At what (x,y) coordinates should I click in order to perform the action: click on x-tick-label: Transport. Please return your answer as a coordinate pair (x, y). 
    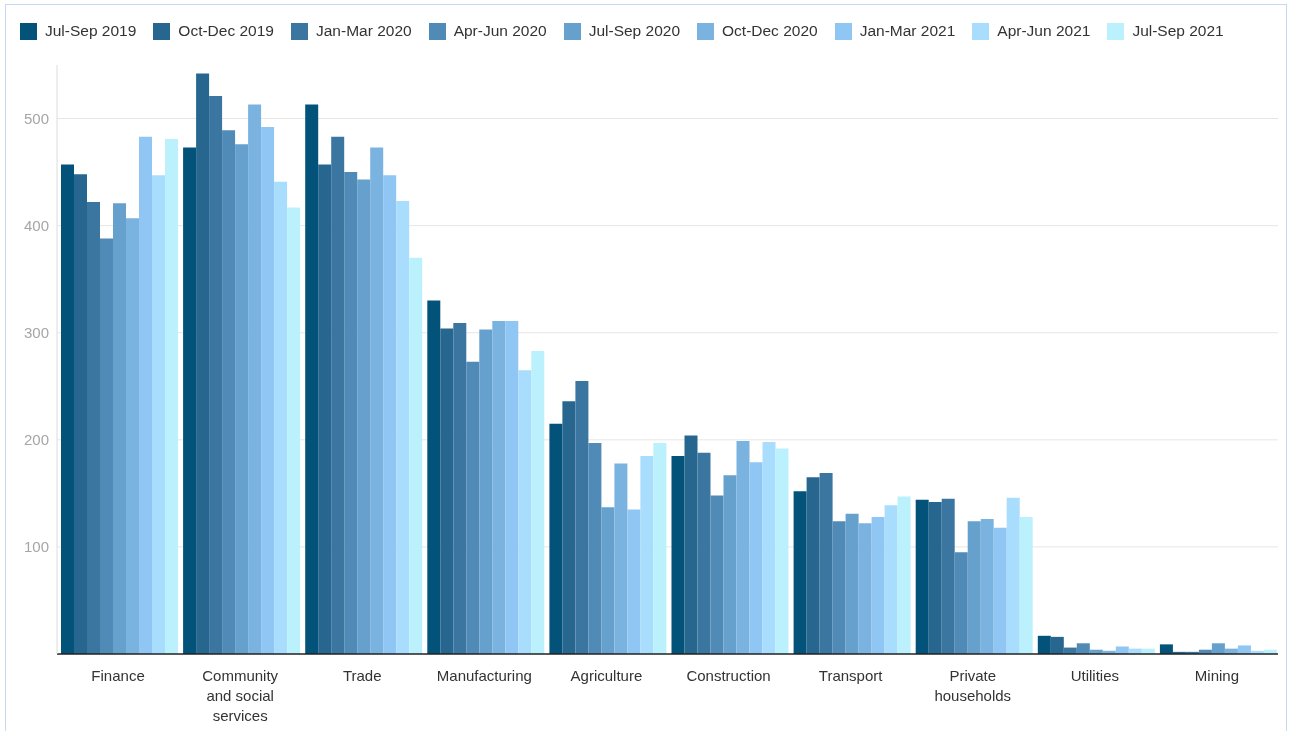
    Looking at the image, I should click on (851, 675).